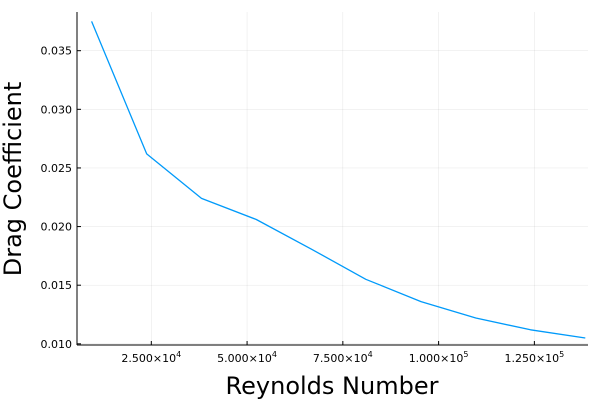 The width and height of the screenshot is (600, 400). Describe the element at coordinates (57, 51) in the screenshot. I see `y-tick-label: 0.035` at that location.